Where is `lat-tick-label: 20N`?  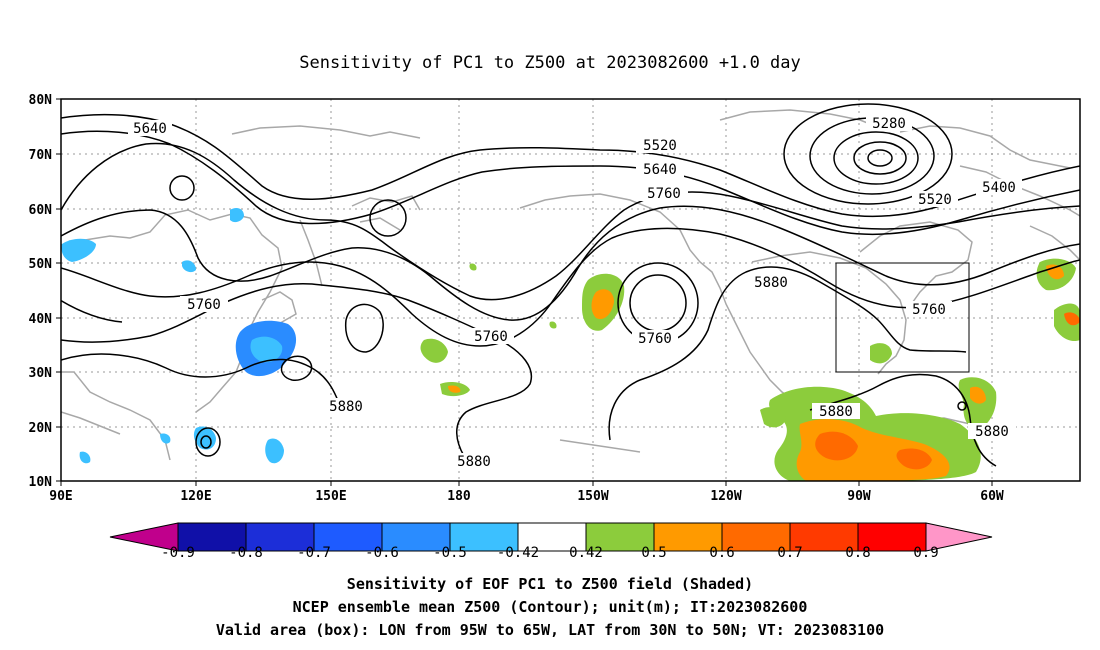 lat-tick-label: 20N is located at coordinates (41, 428).